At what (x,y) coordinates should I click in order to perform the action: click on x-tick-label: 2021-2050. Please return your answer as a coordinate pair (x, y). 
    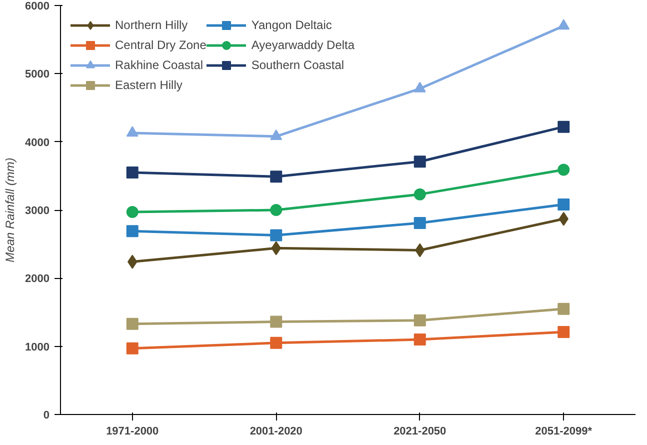
    Looking at the image, I should click on (420, 432).